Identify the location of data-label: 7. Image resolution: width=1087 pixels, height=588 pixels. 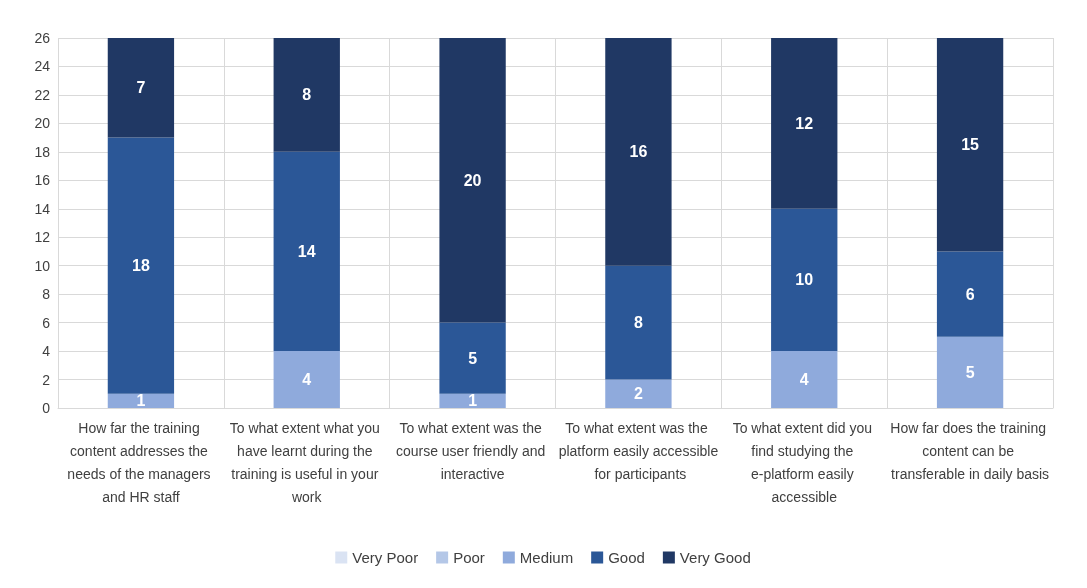
(141, 88).